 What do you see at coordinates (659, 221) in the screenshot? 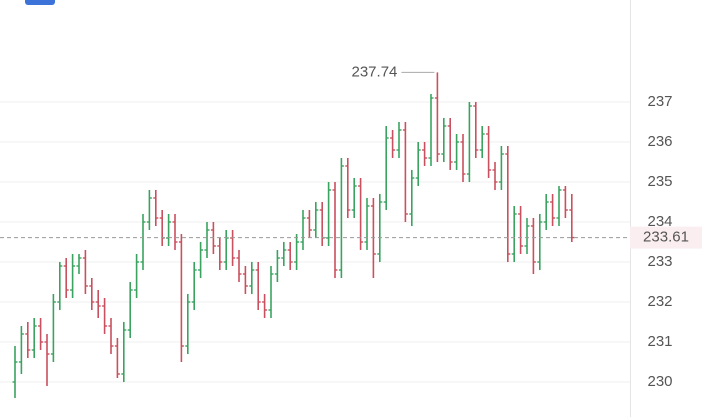
I see `y-tick-label: 234` at bounding box center [659, 221].